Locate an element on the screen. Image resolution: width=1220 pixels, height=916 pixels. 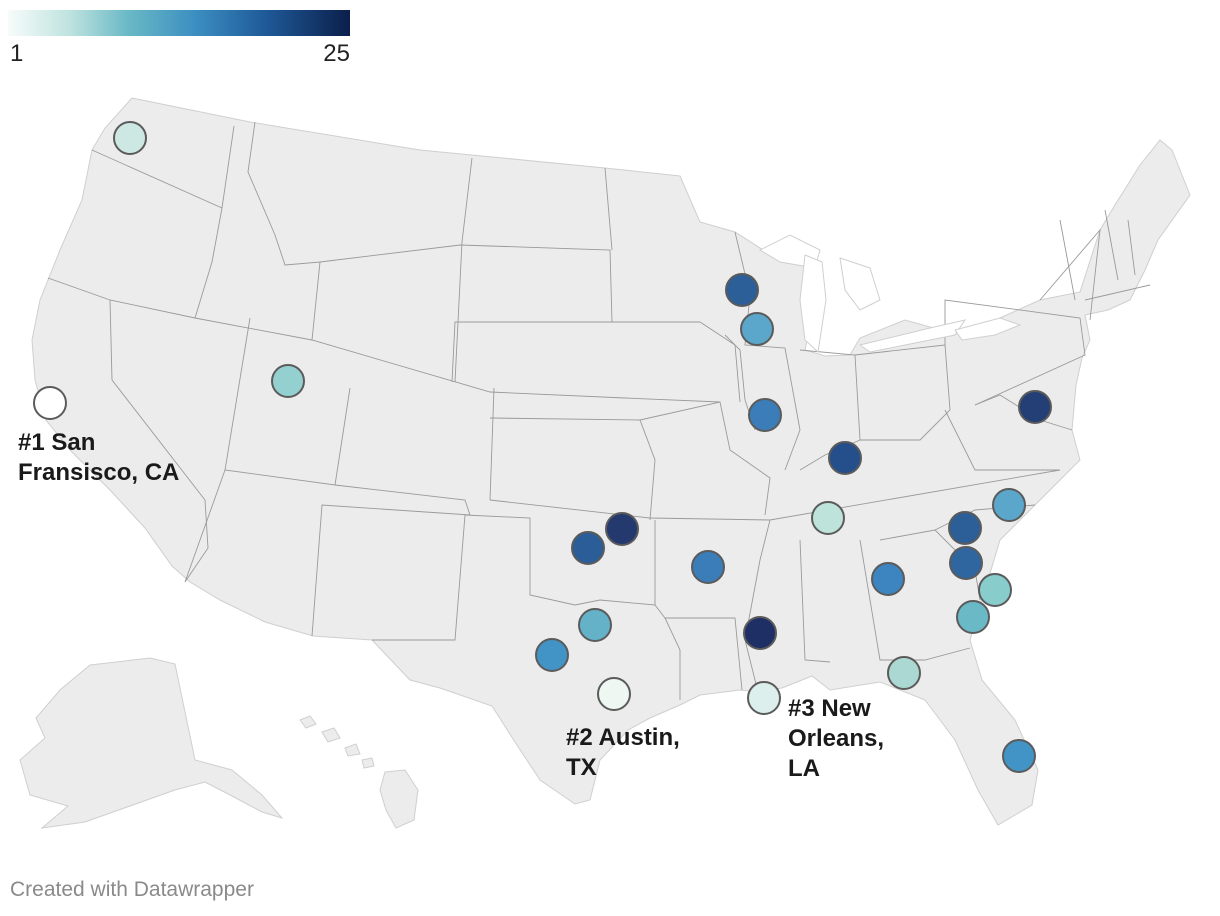
legend-max-label: 25 is located at coordinates (336, 53).